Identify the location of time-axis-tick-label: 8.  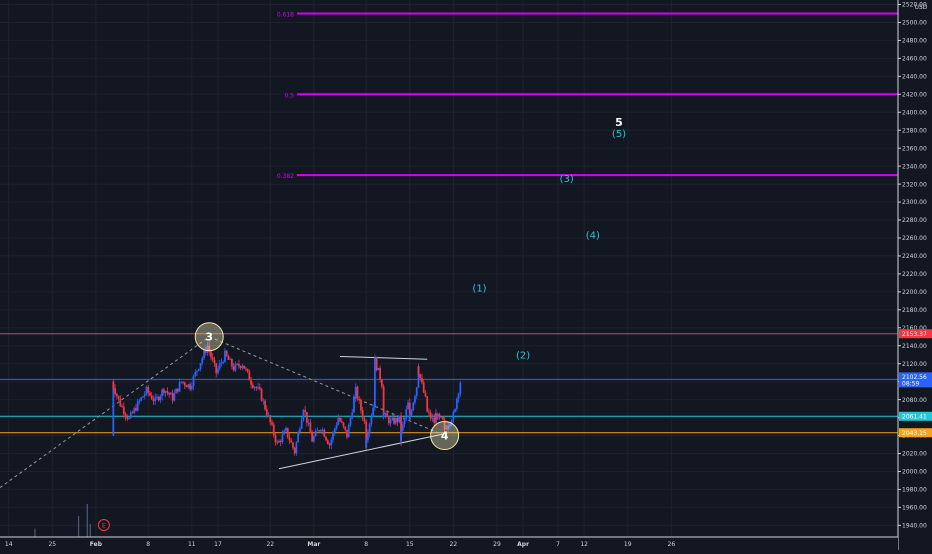
(366, 544).